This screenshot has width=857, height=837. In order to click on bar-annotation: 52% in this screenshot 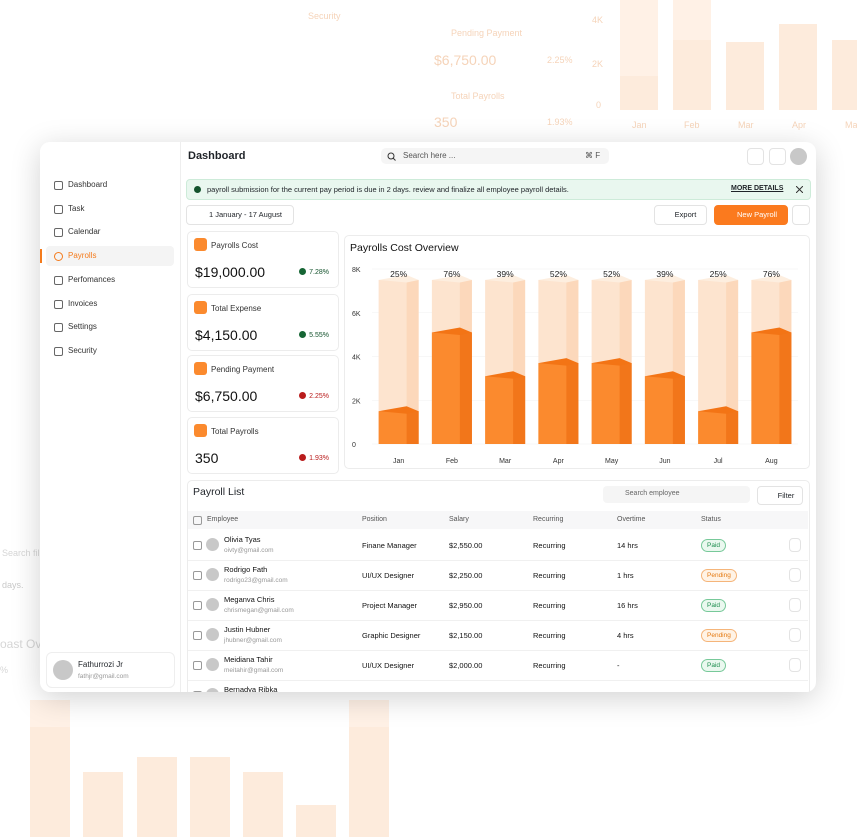, I will do `click(558, 274)`.